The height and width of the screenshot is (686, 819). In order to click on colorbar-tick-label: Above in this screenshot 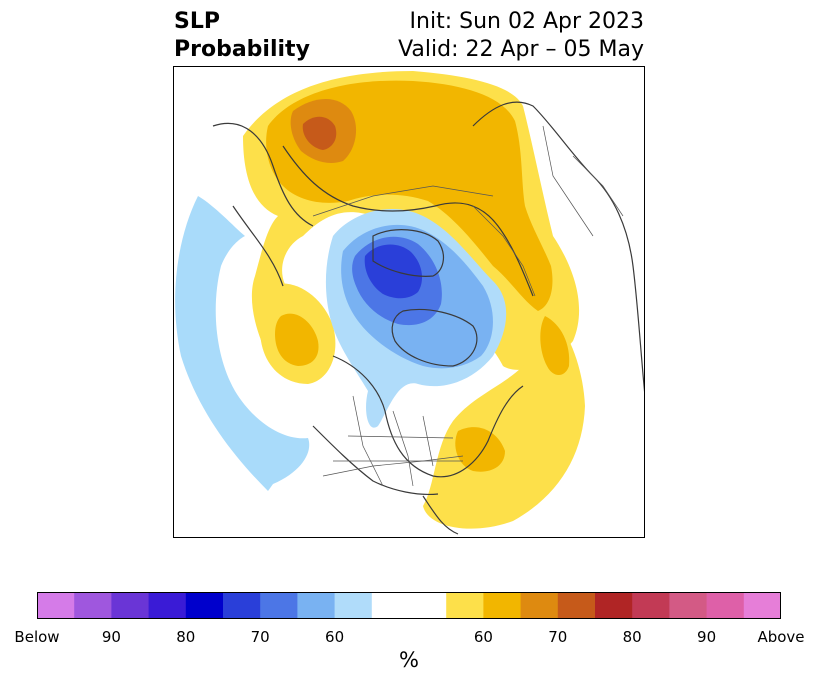, I will do `click(781, 637)`.